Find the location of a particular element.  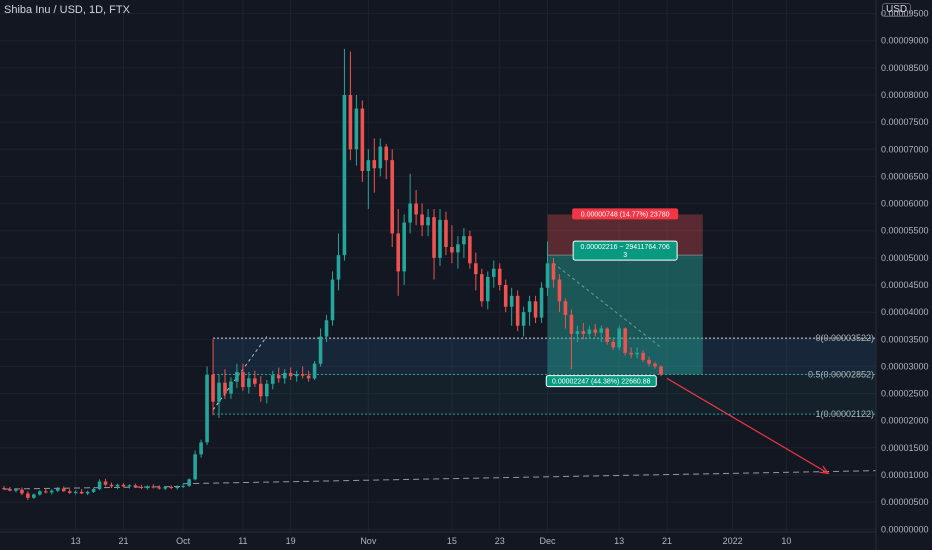

symbol-title: Shiba Inu / USD, 1D, FTX is located at coordinates (67, 10).